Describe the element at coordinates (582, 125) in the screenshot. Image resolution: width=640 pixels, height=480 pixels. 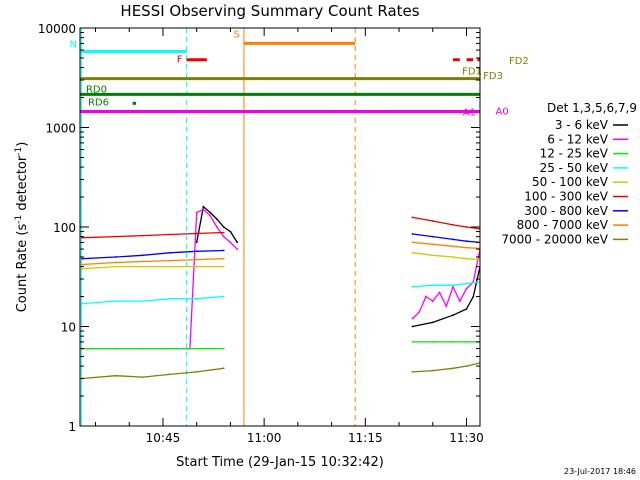
I see `legend-label-0: 3 - 6 keV` at that location.